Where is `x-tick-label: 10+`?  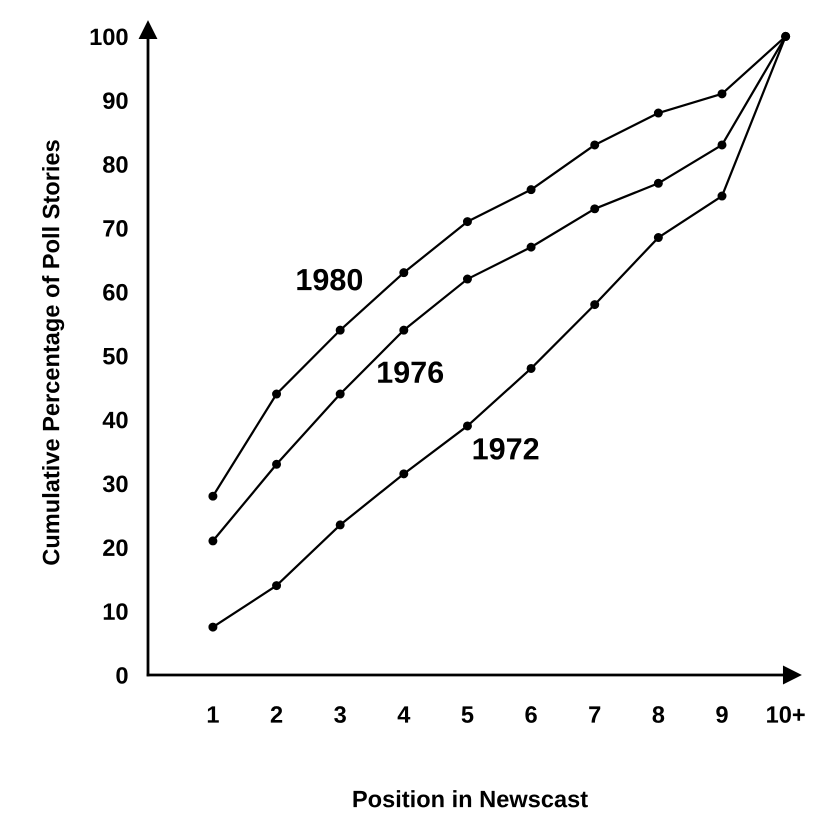
x-tick-label: 10+ is located at coordinates (786, 714).